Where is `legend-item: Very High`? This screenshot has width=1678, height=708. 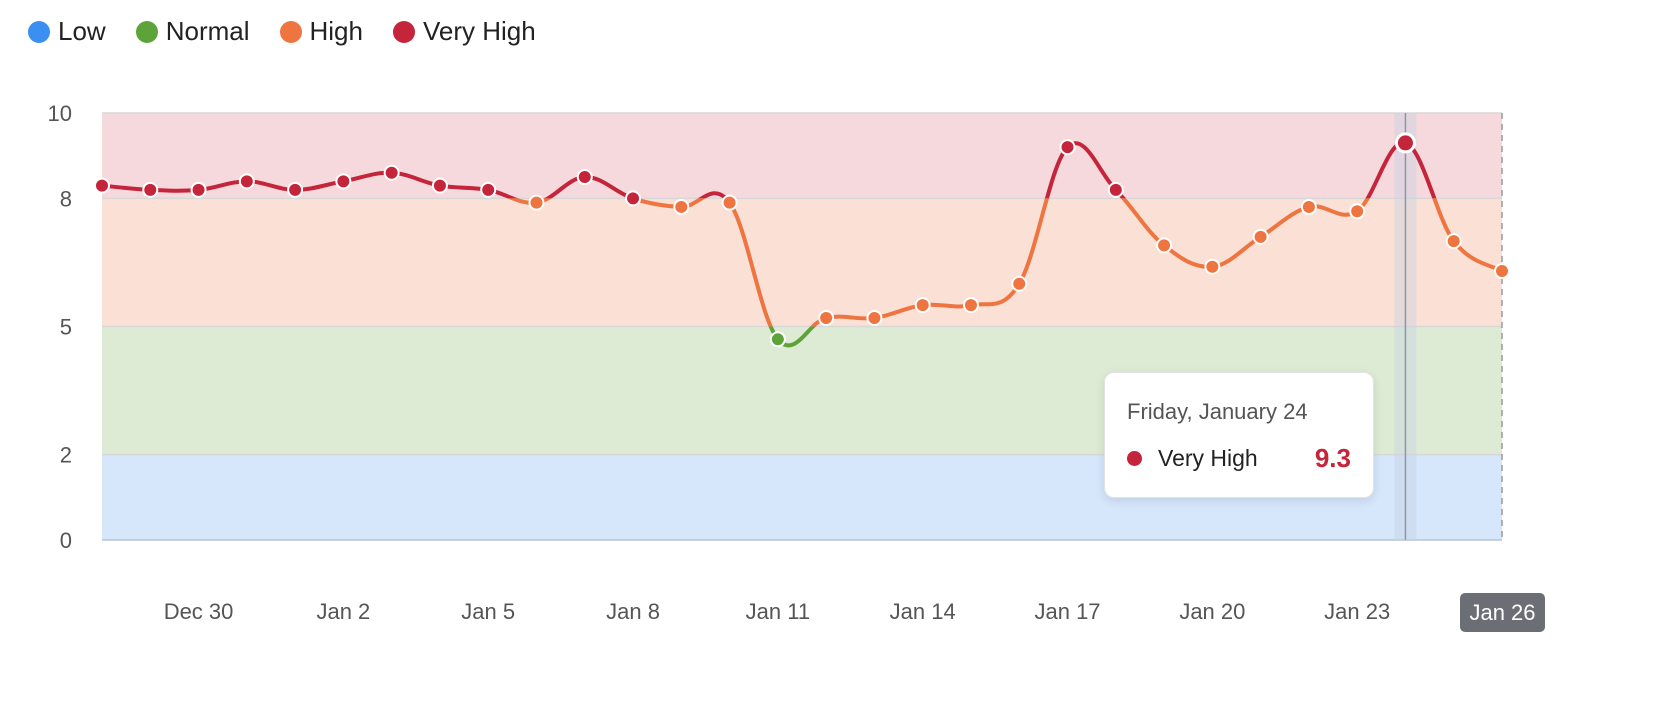 legend-item: Very High is located at coordinates (464, 31).